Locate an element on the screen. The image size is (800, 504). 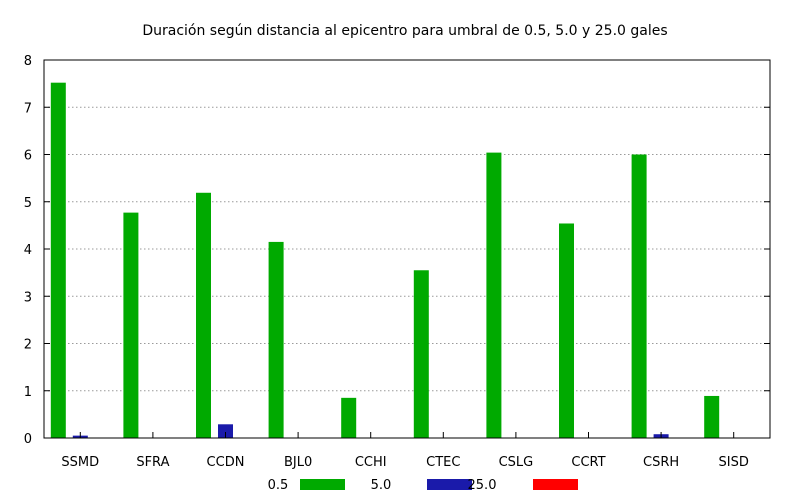
y-tick-label: 6 is located at coordinates (28, 156).